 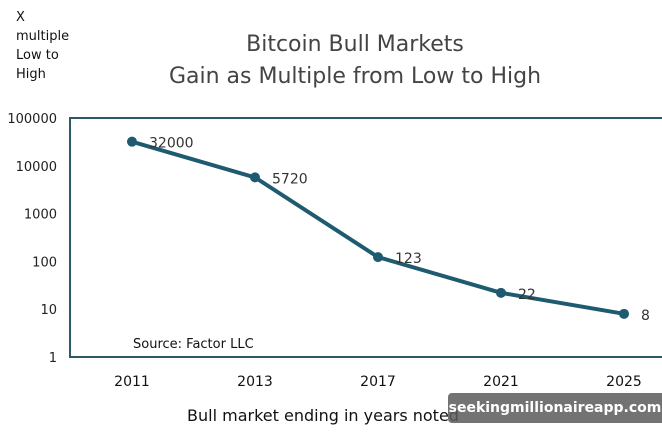 I want to click on x-tick-label: 2021, so click(x=501, y=382).